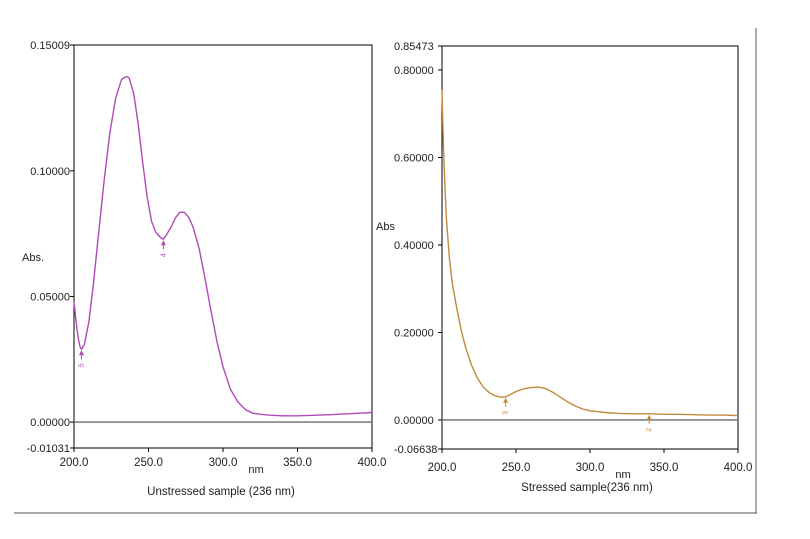  What do you see at coordinates (414, 246) in the screenshot?
I see `y-tick-label: 0.40000` at bounding box center [414, 246].